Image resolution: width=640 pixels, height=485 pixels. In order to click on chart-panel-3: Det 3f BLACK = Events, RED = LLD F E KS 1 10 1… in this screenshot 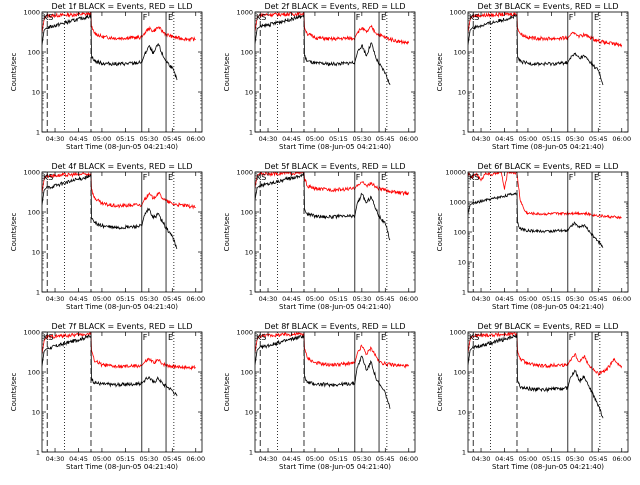, I will do `click(533, 76)`.